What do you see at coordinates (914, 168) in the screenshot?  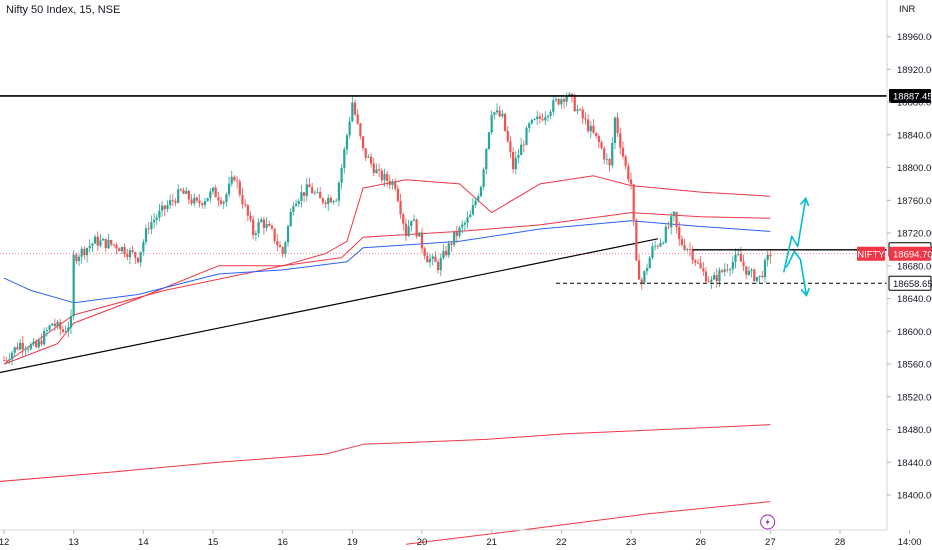 I see `price-tick-label: 18800.00` at bounding box center [914, 168].